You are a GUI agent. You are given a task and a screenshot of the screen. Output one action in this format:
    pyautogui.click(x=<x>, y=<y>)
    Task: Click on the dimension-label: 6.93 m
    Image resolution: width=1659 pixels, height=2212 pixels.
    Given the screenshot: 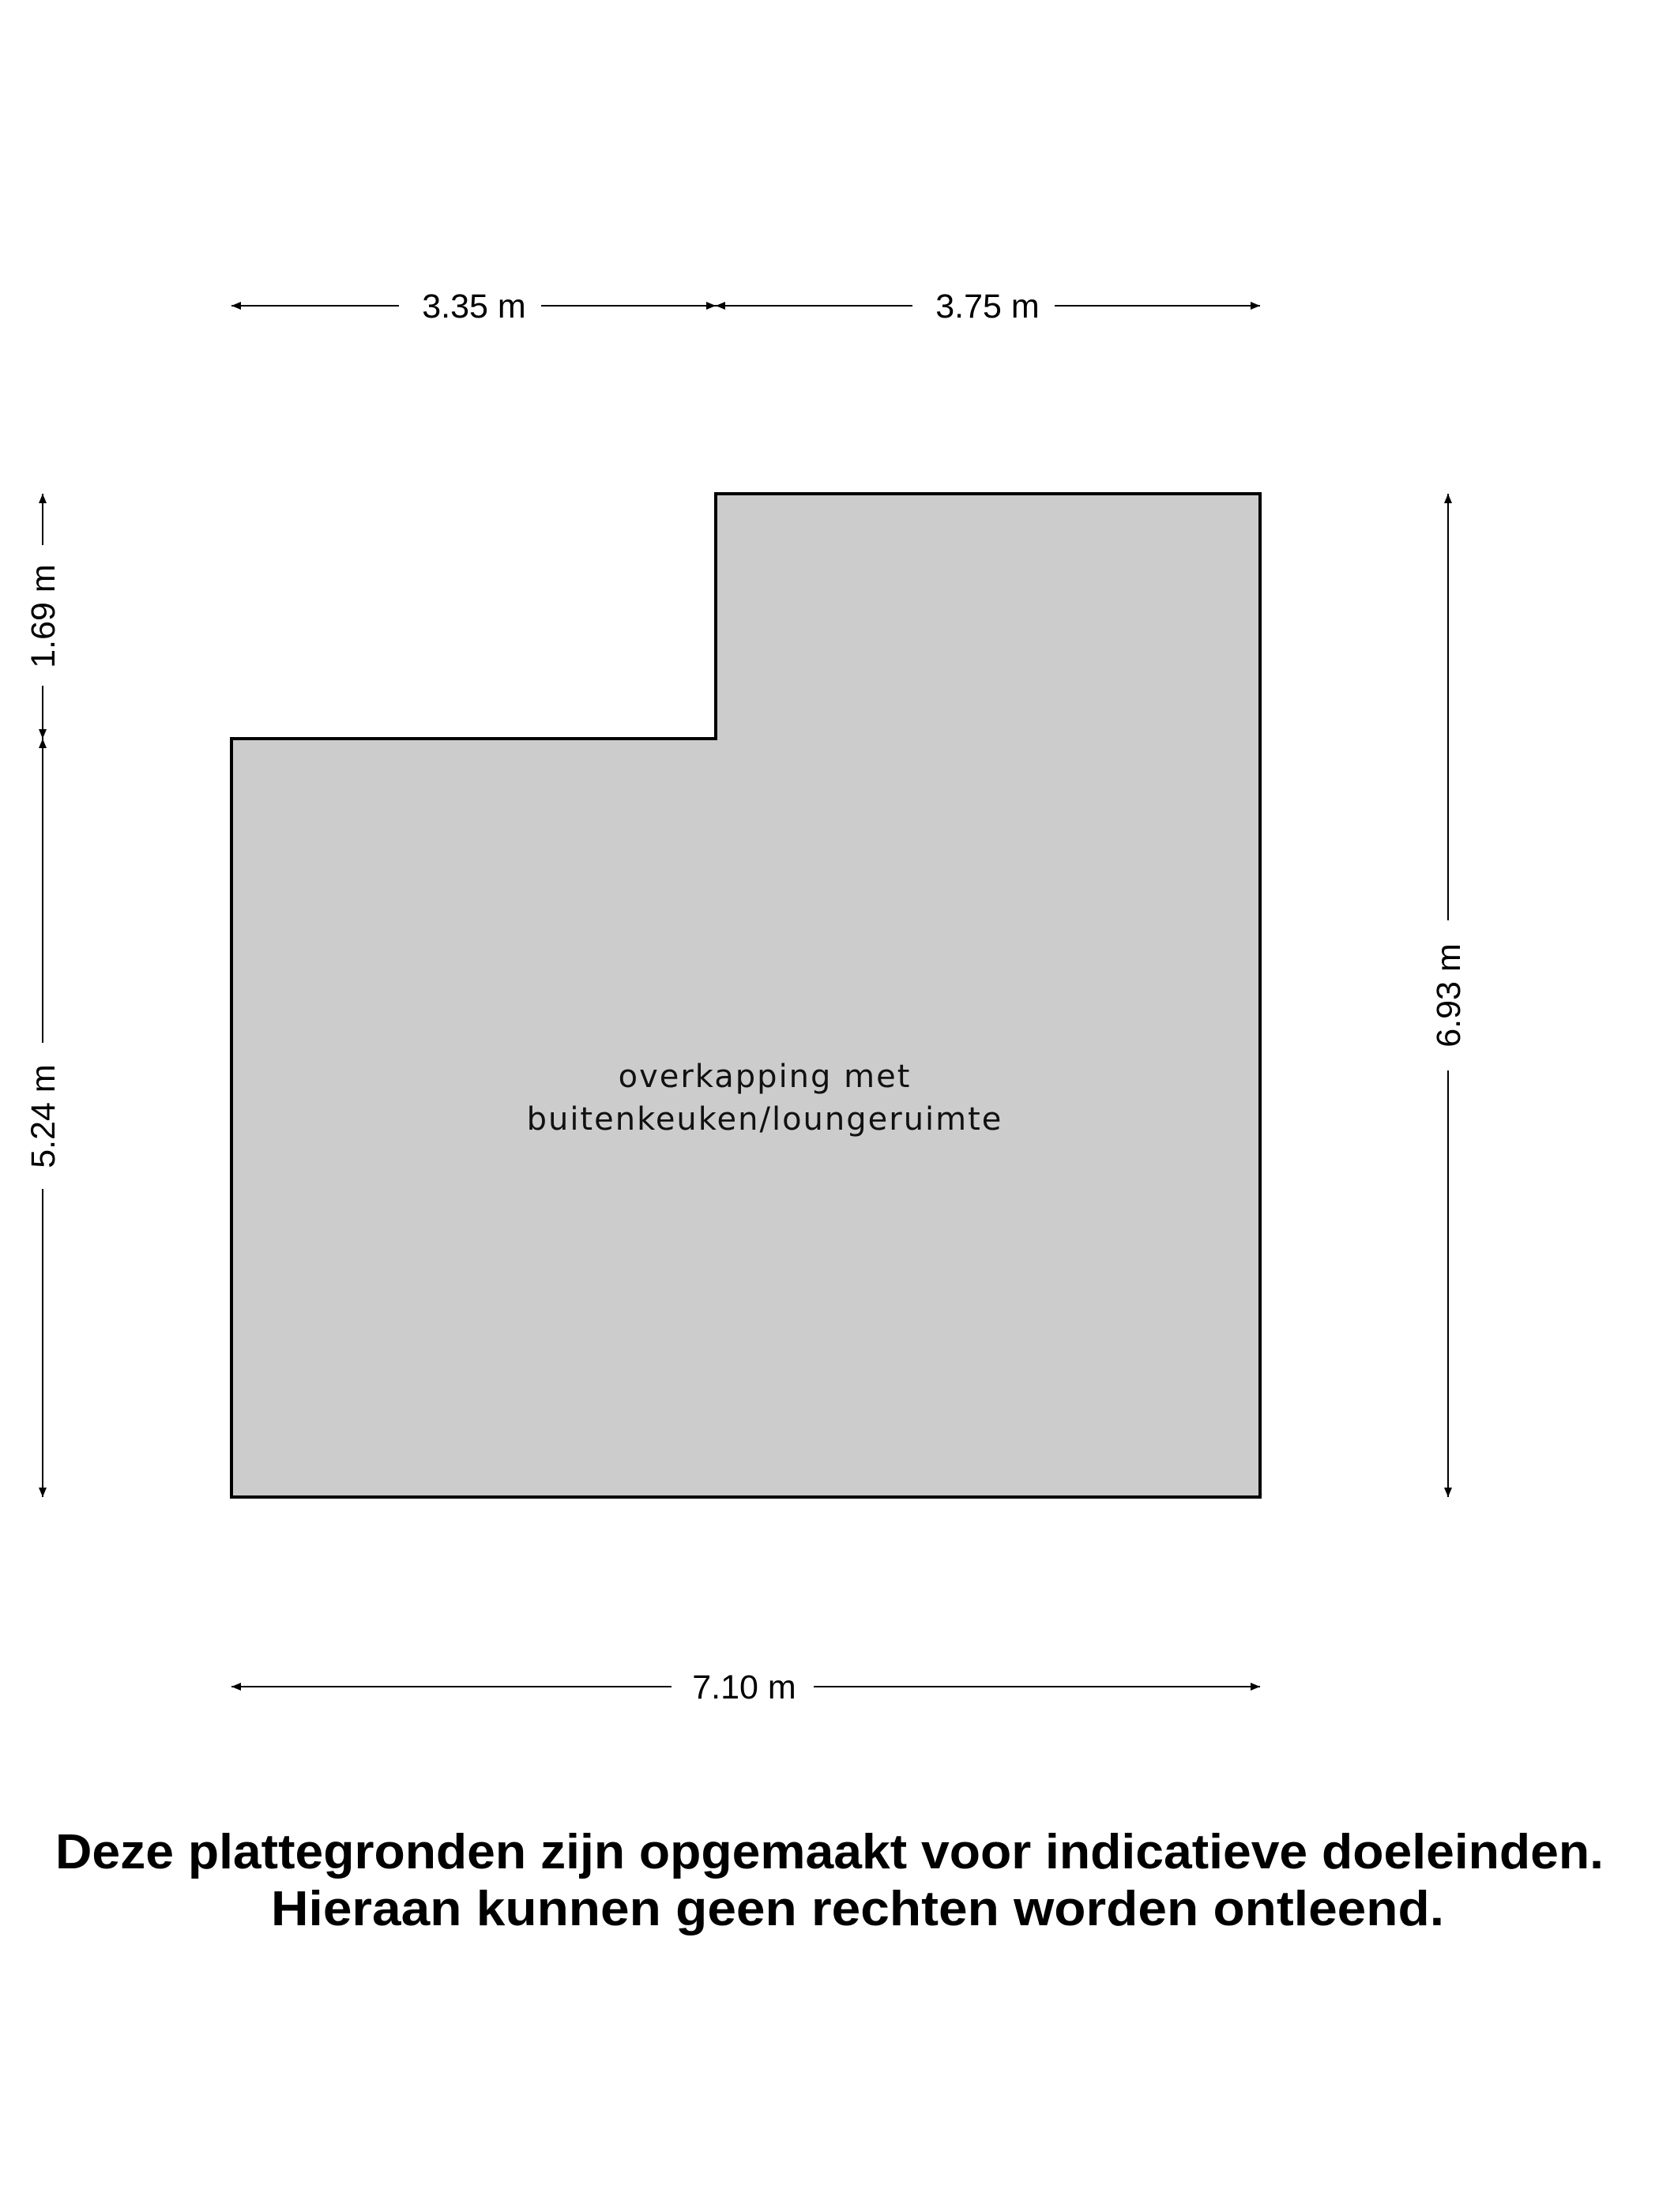 What is the action you would take?
    pyautogui.click(x=1449, y=995)
    